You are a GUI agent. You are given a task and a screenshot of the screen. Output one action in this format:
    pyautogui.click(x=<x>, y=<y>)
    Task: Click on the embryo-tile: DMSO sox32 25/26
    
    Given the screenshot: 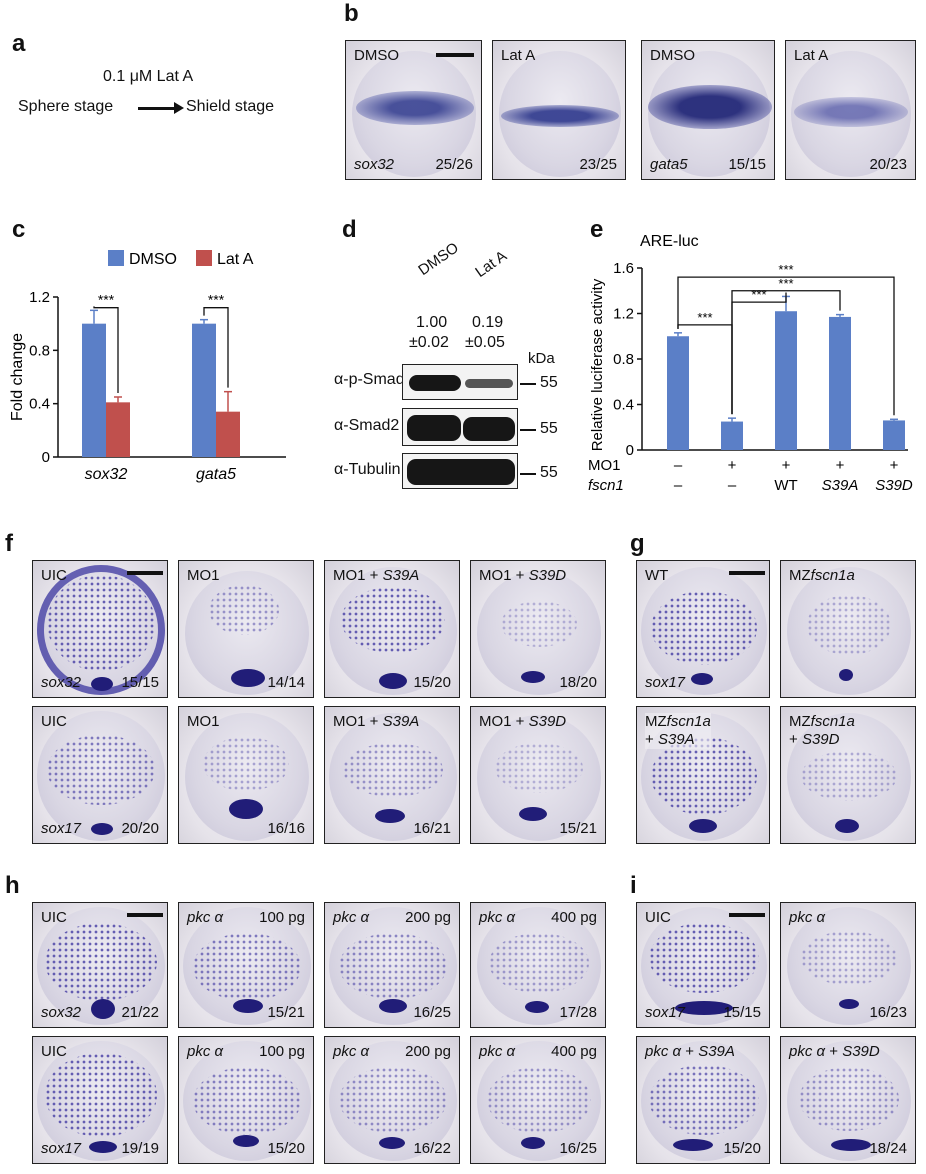 What is the action you would take?
    pyautogui.click(x=413, y=110)
    